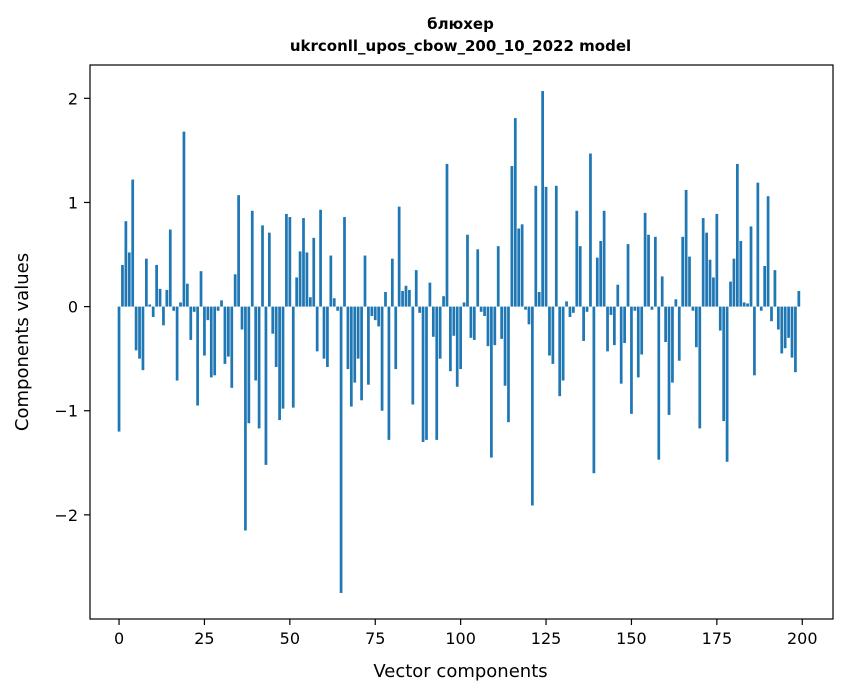 Image resolution: width=847 pixels, height=696 pixels. What do you see at coordinates (73, 202) in the screenshot?
I see `y-tick-label: 1` at bounding box center [73, 202].